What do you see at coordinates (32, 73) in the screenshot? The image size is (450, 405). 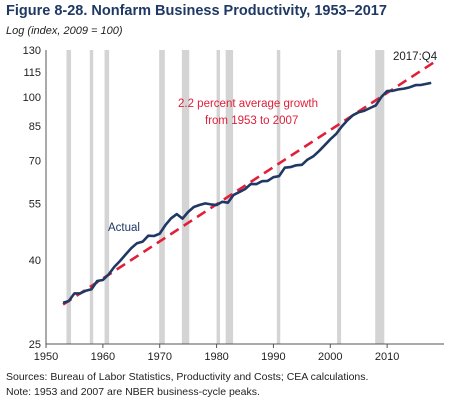 I see `y-tick-label-115: 115` at bounding box center [32, 73].